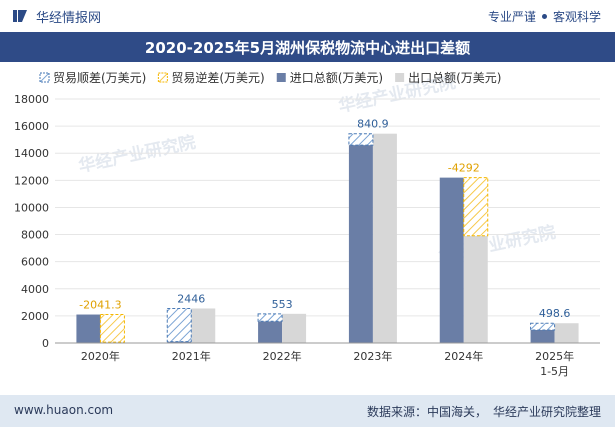 This screenshot has height=427, width=615. I want to click on y-tick-label: 2000, so click(35, 316).